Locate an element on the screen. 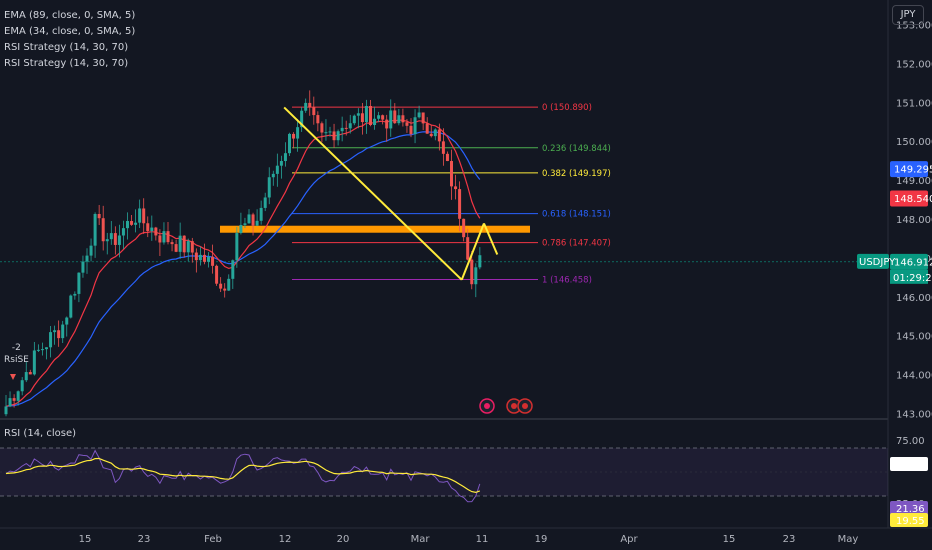 This screenshot has height=550, width=932. time-tick: Apr is located at coordinates (629, 539).